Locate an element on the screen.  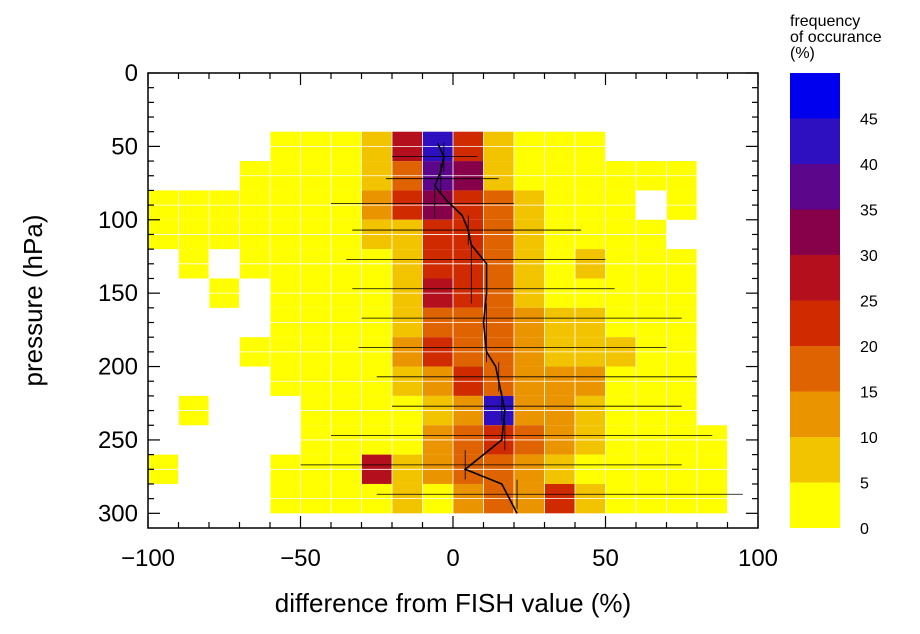
x-tick-label: −100 is located at coordinates (148, 558).